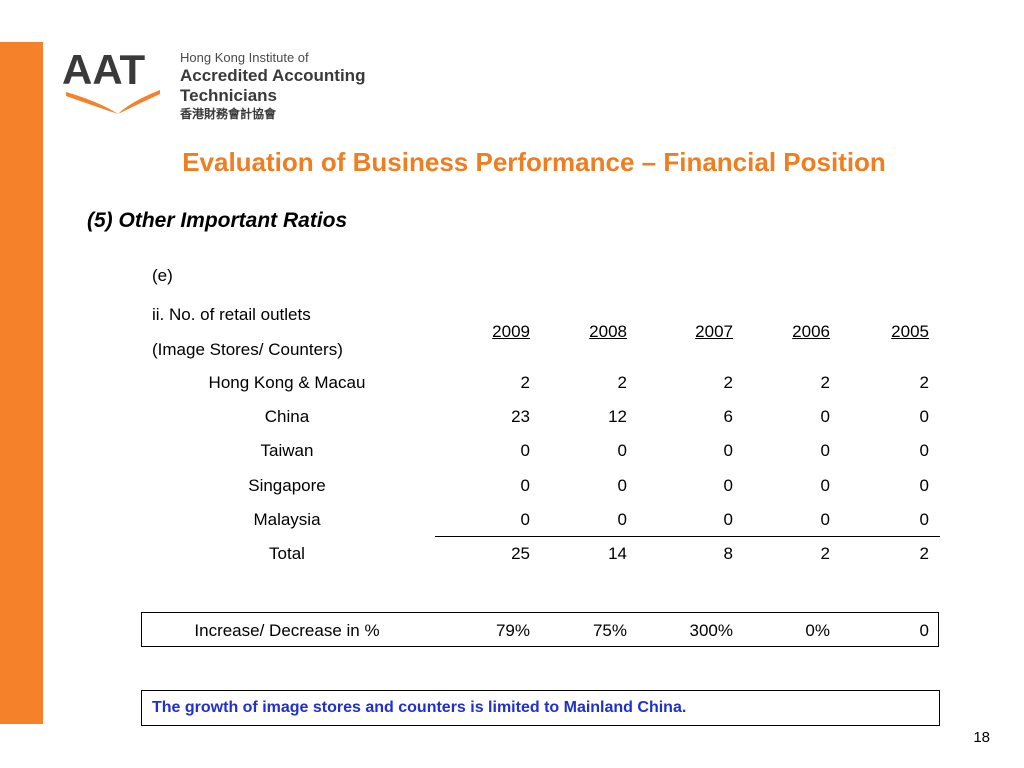  What do you see at coordinates (617, 553) in the screenshot?
I see `table-cell-total: 14` at bounding box center [617, 553].